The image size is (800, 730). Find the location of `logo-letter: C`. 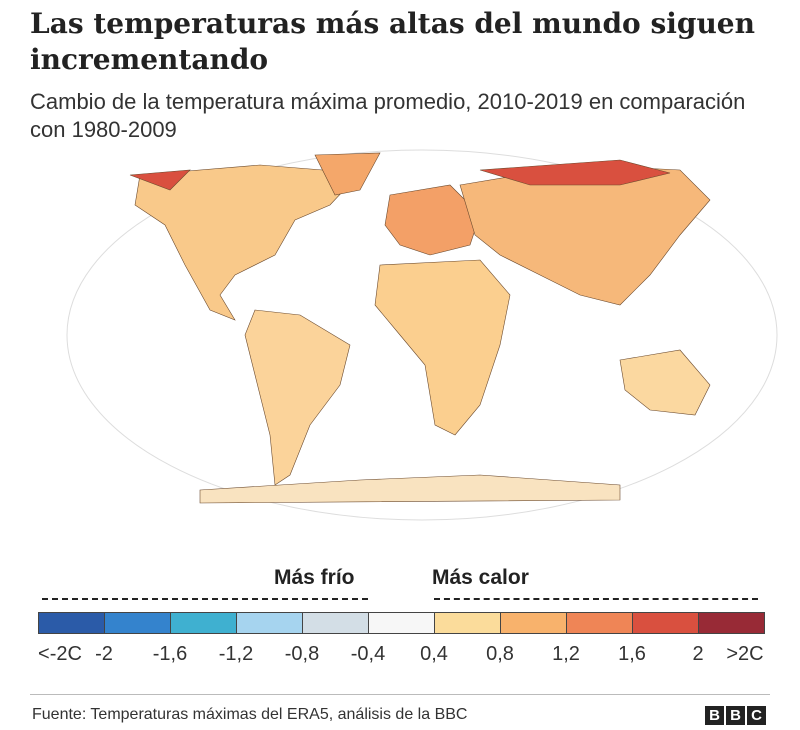

logo-letter: C is located at coordinates (756, 715).